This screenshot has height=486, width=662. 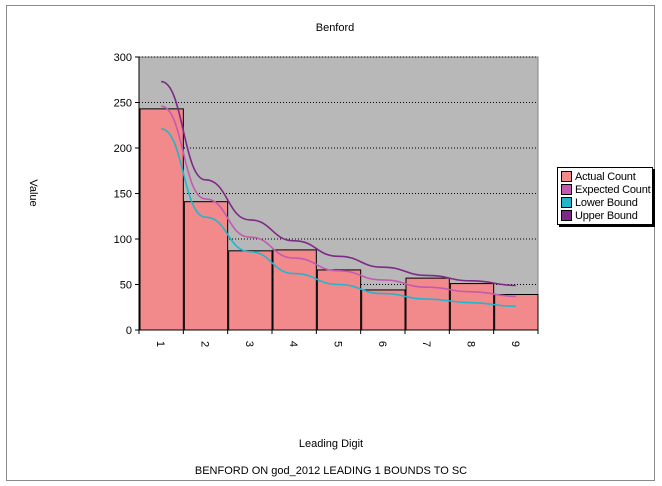 I want to click on x-tick-label: 9, so click(x=515, y=344).